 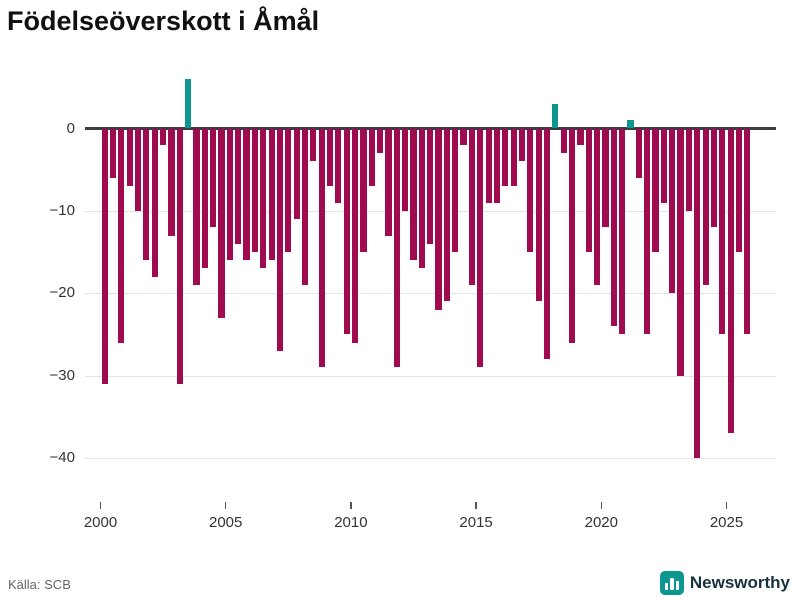 What do you see at coordinates (476, 522) in the screenshot?
I see `x-axis-label: 2015` at bounding box center [476, 522].